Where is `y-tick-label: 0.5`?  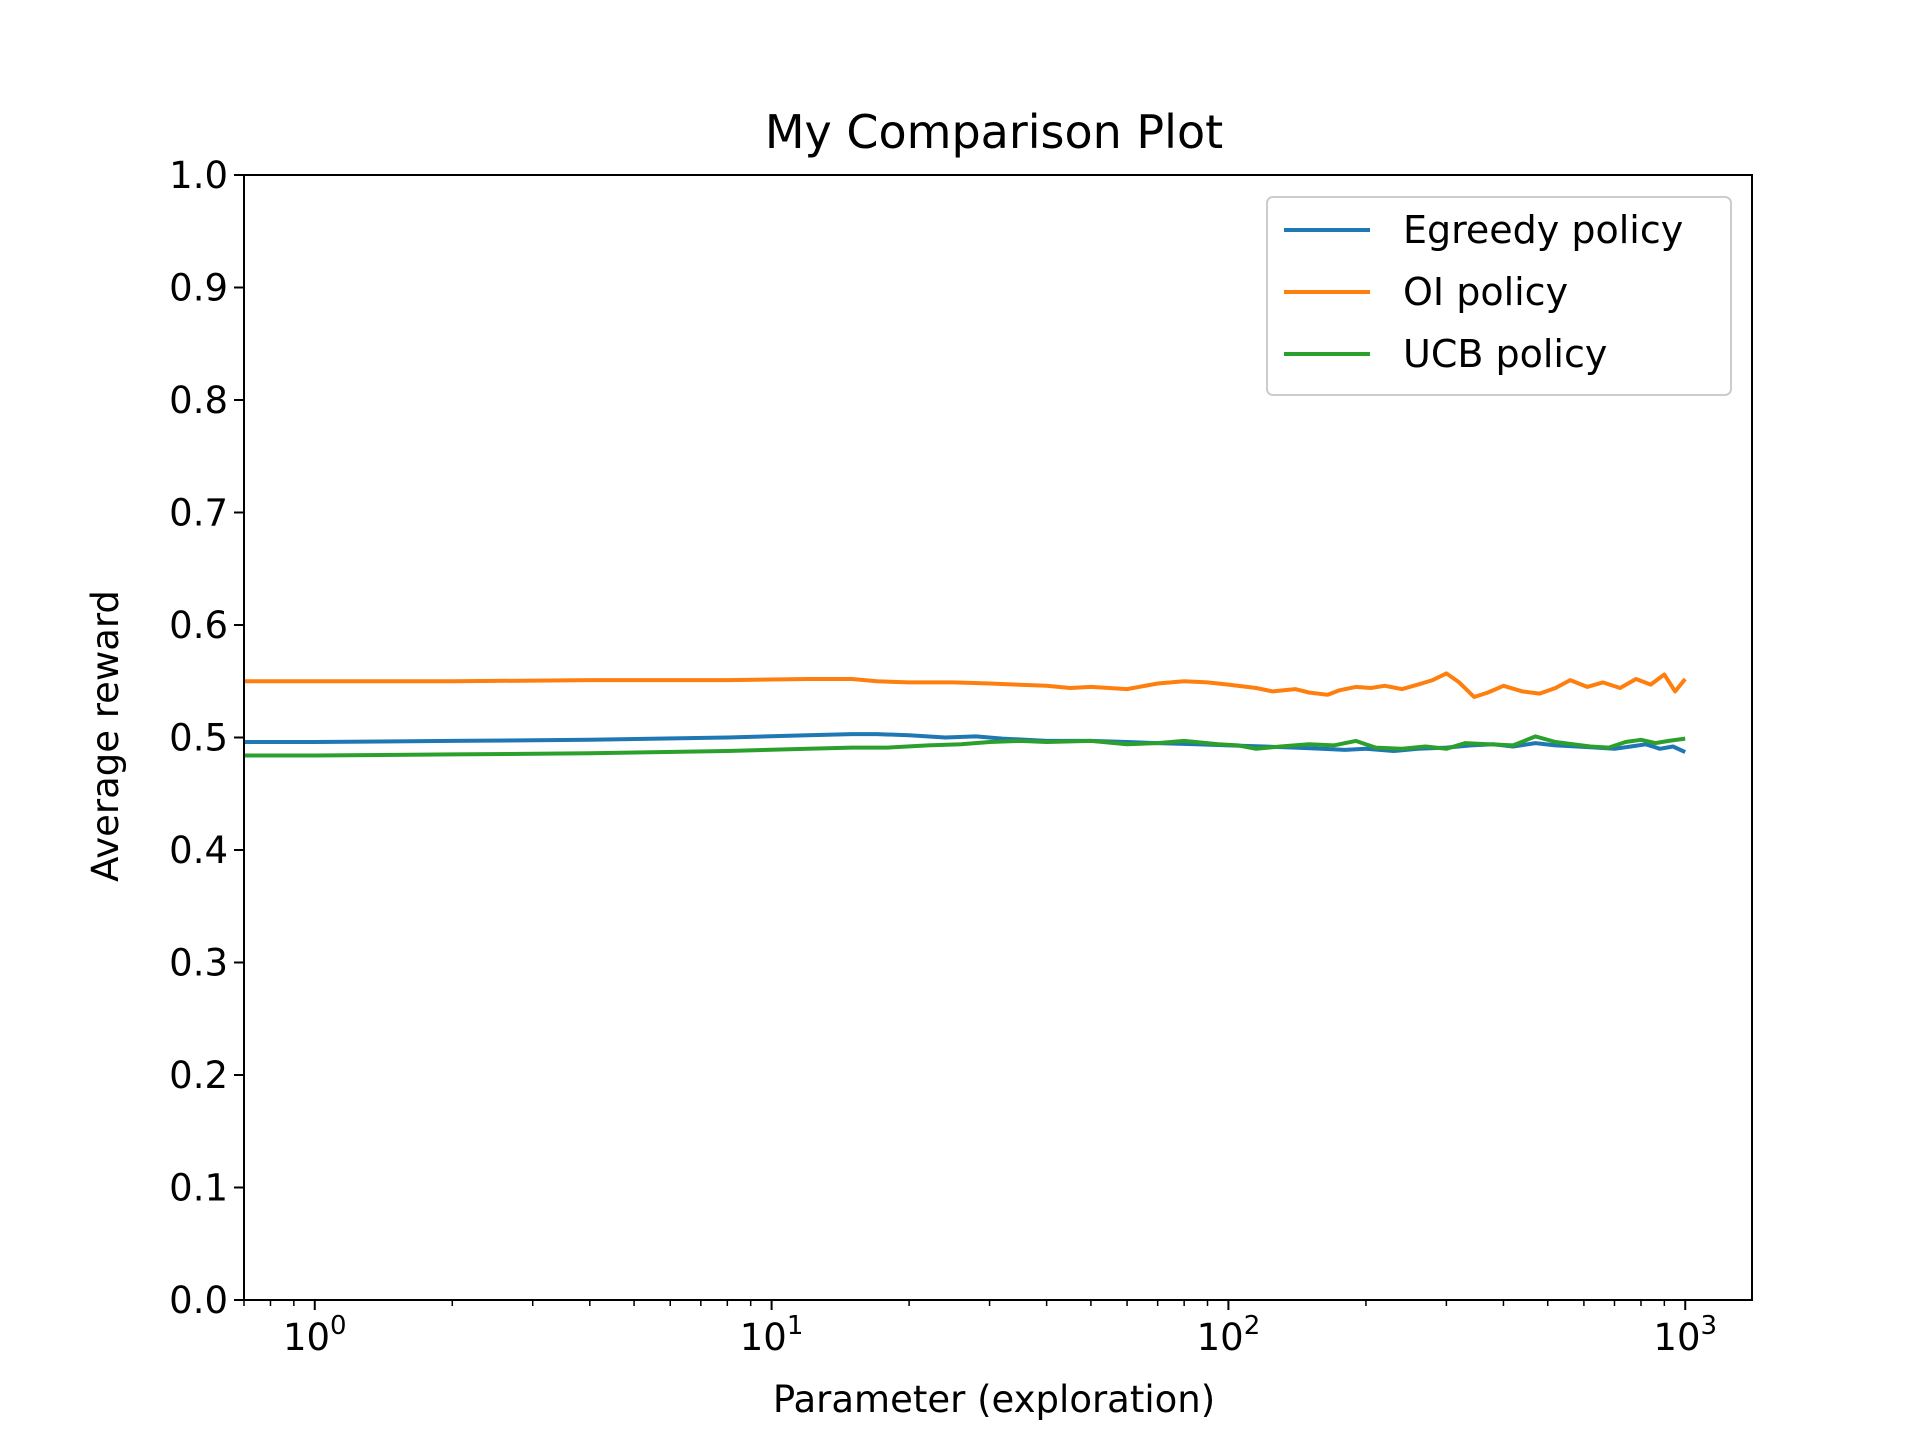 y-tick-label: 0.5 is located at coordinates (198, 738).